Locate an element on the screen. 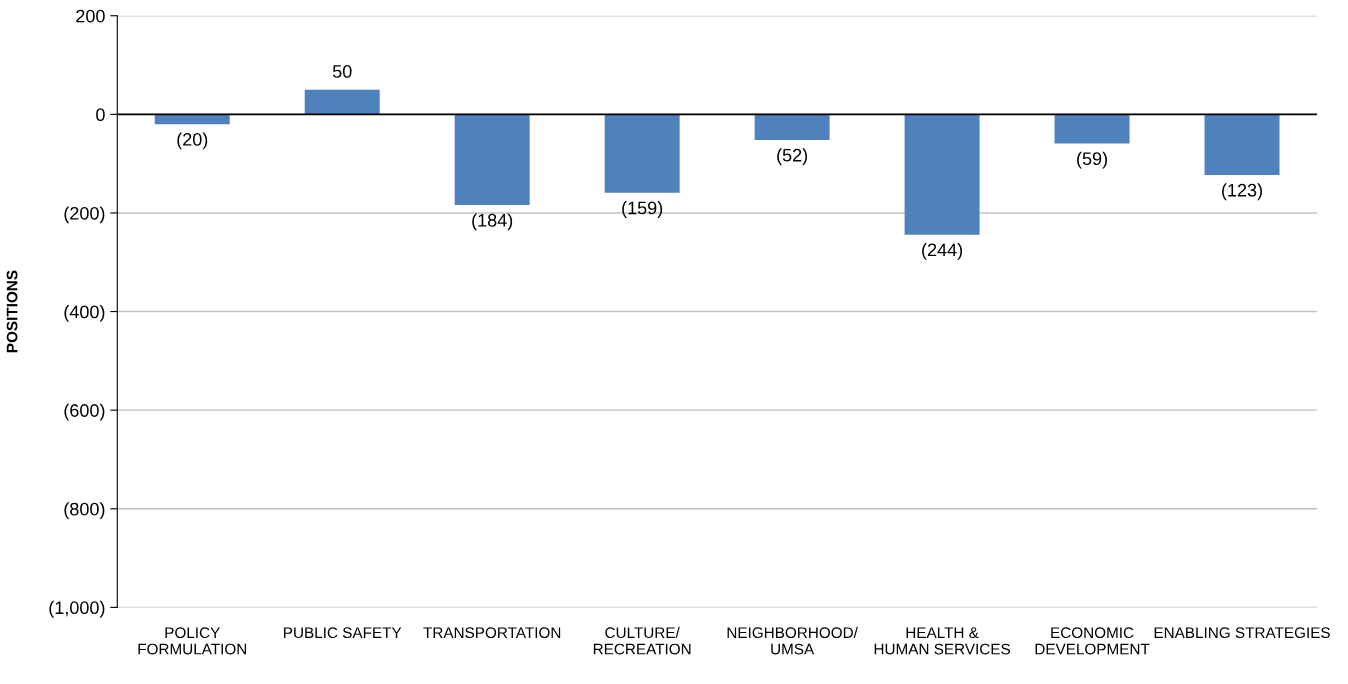  data-label: (59) is located at coordinates (1092, 160).